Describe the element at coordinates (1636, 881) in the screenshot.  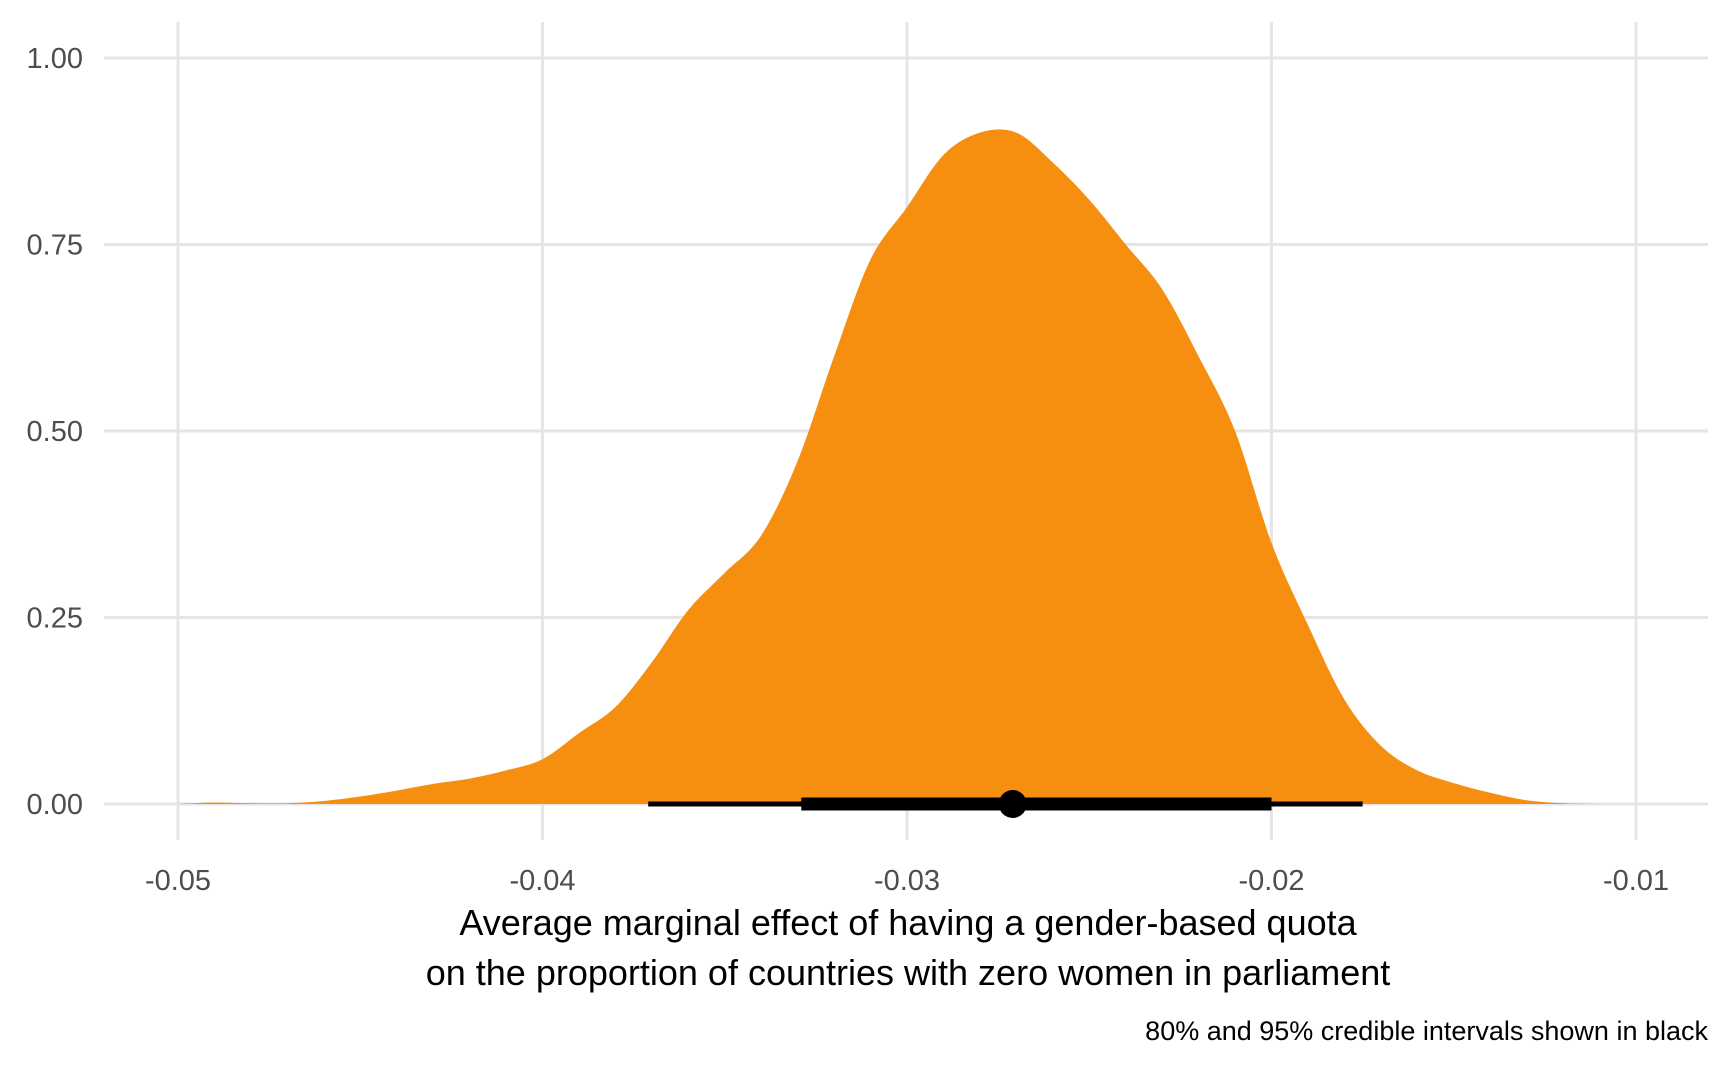
I see `x-tick-label: -0.01` at that location.